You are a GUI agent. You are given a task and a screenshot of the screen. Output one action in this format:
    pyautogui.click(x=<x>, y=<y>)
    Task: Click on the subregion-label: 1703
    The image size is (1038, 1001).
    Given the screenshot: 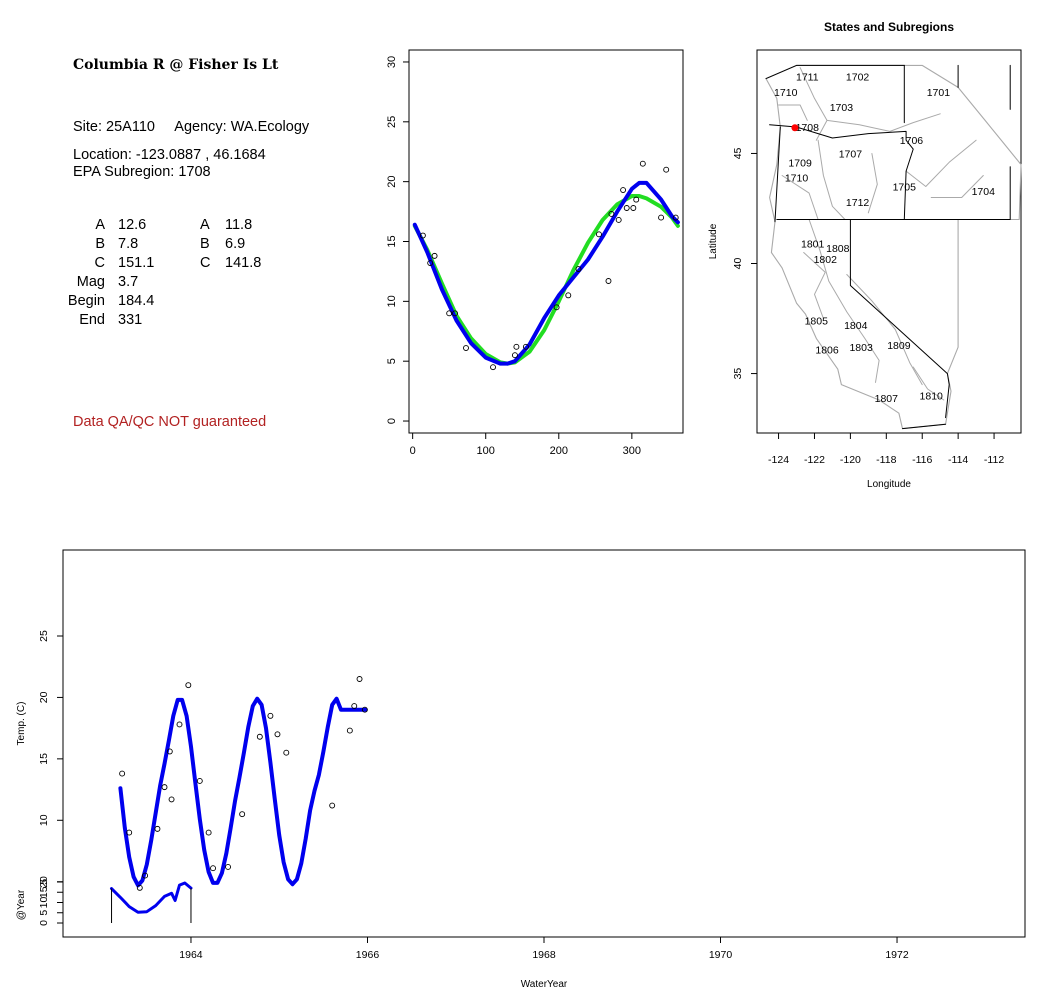 What is the action you would take?
    pyautogui.click(x=842, y=108)
    